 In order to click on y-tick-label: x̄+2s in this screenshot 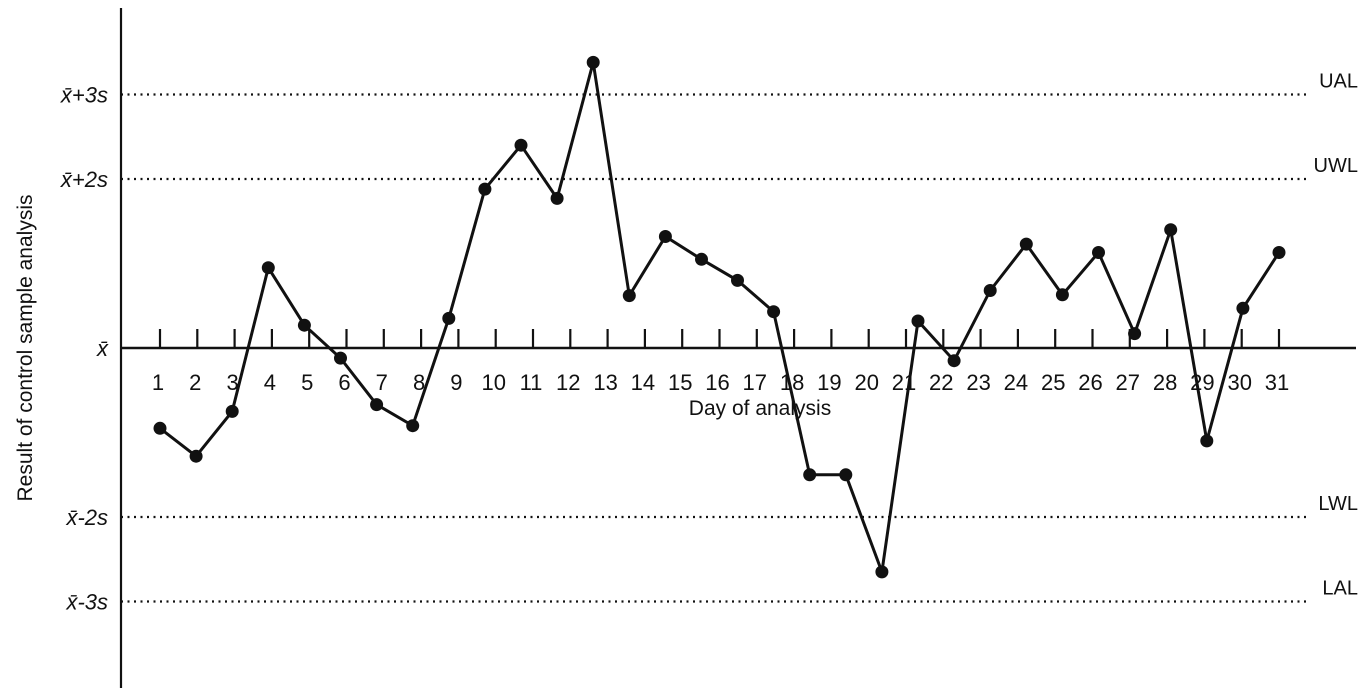, I will do `click(84, 179)`.